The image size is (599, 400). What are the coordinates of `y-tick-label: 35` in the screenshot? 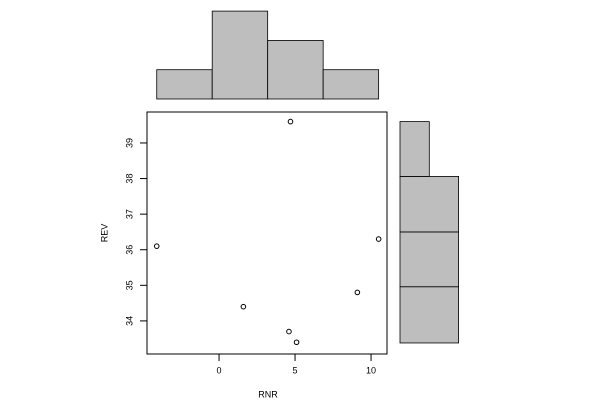 It's located at (129, 285).